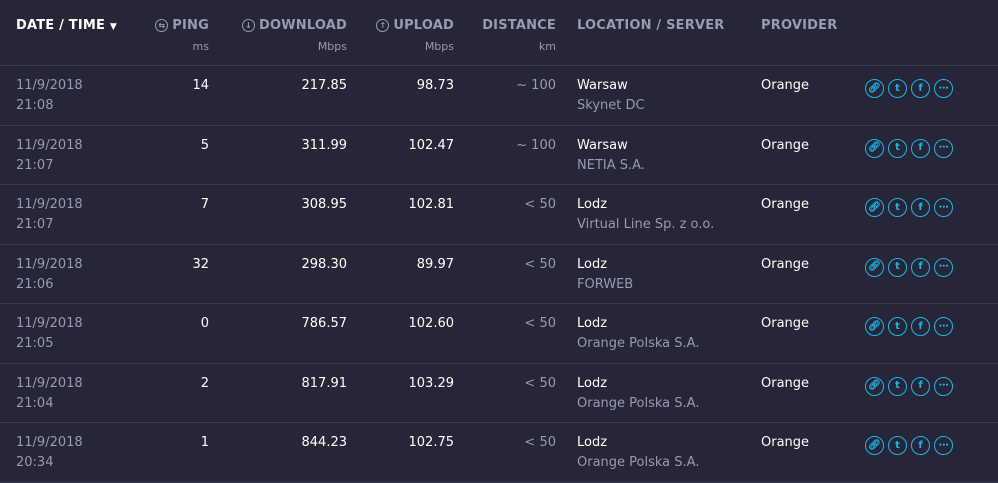 Image resolution: width=998 pixels, height=483 pixels. What do you see at coordinates (190, 25) in the screenshot?
I see `ping-label: PING` at bounding box center [190, 25].